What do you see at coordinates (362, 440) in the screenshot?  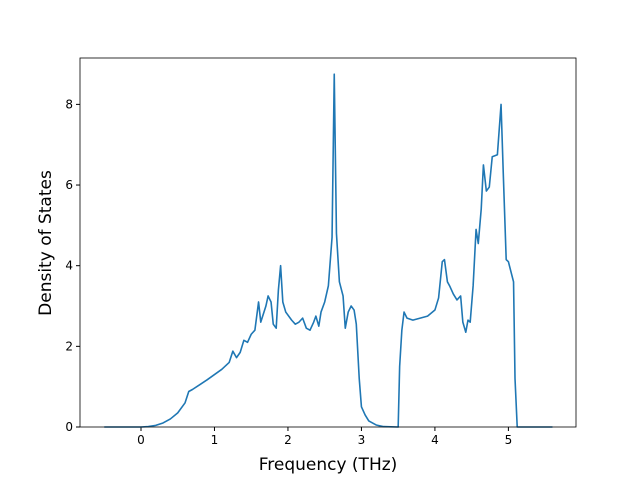 I see `x-tick-label: 3` at bounding box center [362, 440].